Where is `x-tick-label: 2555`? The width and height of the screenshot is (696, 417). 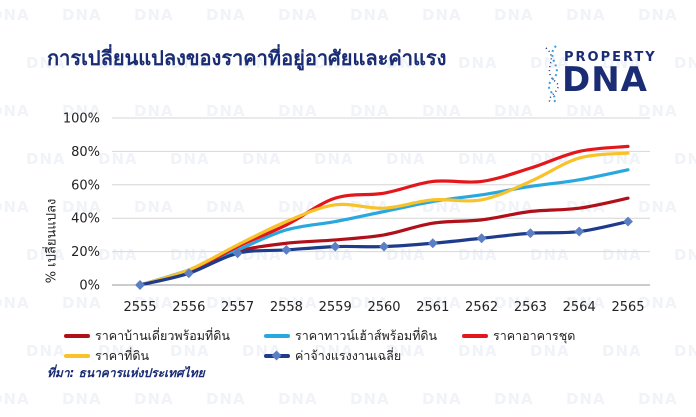 x-tick-label: 2555 is located at coordinates (139, 307).